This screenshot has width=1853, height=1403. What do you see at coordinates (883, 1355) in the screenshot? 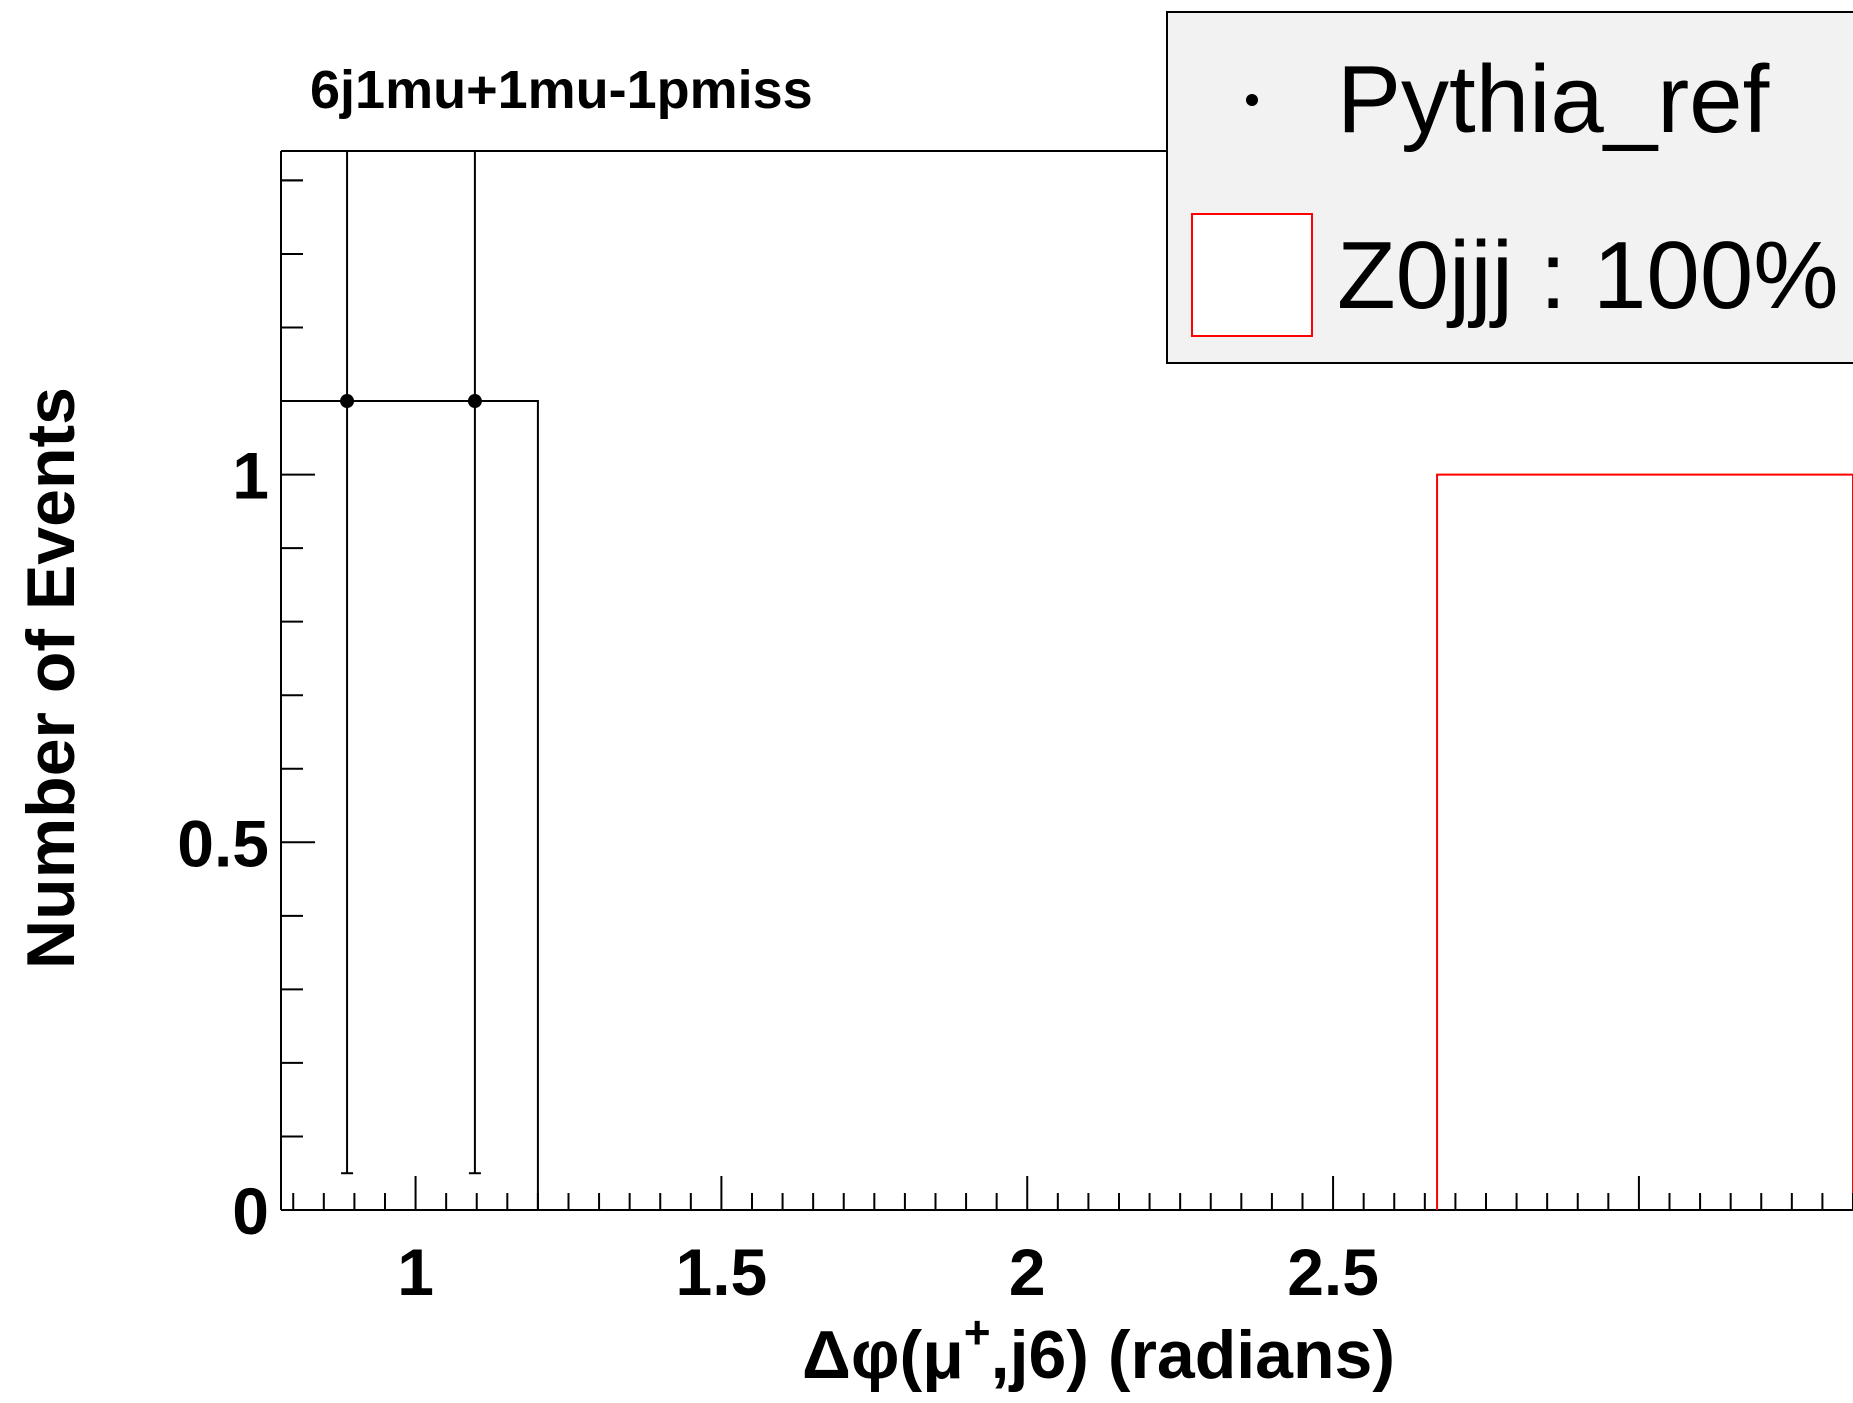
I see `x-axis-title-prefix: Δφ(μ` at bounding box center [883, 1355].